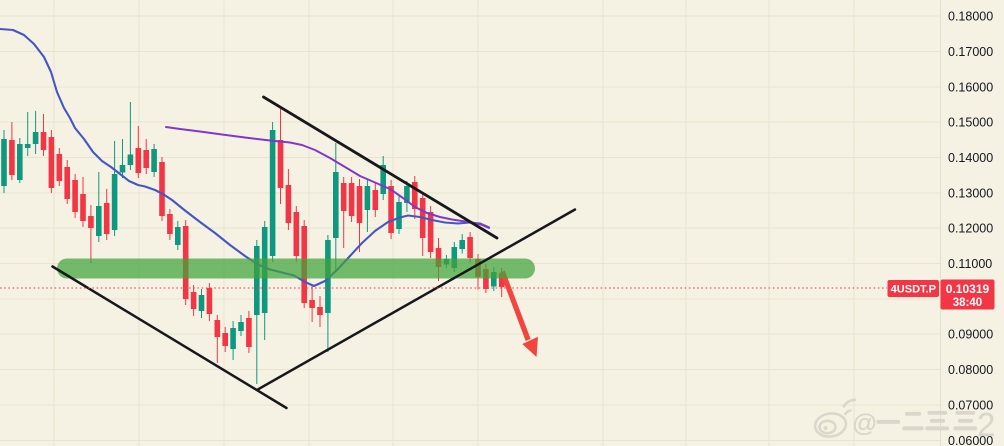 The image size is (1004, 446). What do you see at coordinates (970, 370) in the screenshot?
I see `svg-text: 0.08000` at bounding box center [970, 370].